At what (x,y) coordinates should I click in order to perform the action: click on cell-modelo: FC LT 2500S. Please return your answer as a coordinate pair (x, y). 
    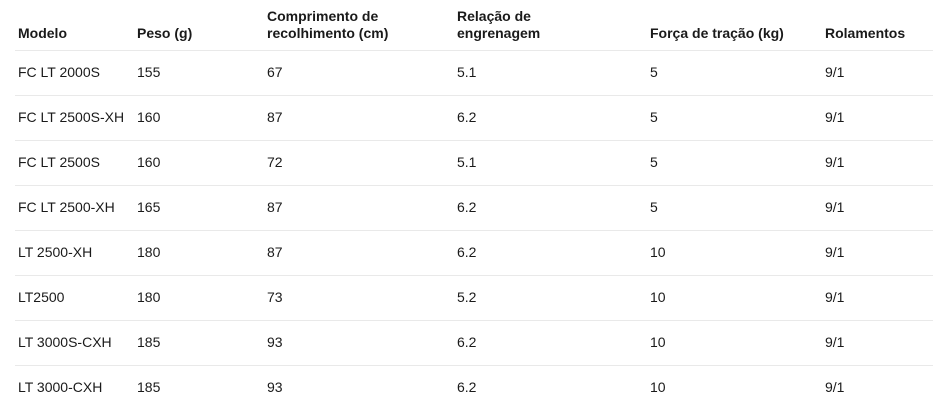
    Looking at the image, I should click on (59, 162).